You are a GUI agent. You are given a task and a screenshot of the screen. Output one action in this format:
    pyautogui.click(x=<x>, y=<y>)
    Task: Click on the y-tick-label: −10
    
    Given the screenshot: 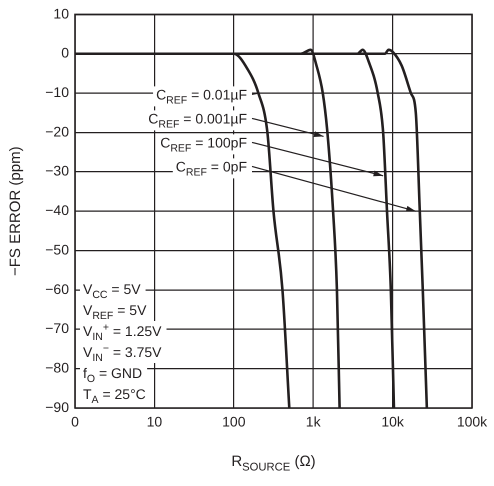 What is the action you would take?
    pyautogui.click(x=57, y=92)
    